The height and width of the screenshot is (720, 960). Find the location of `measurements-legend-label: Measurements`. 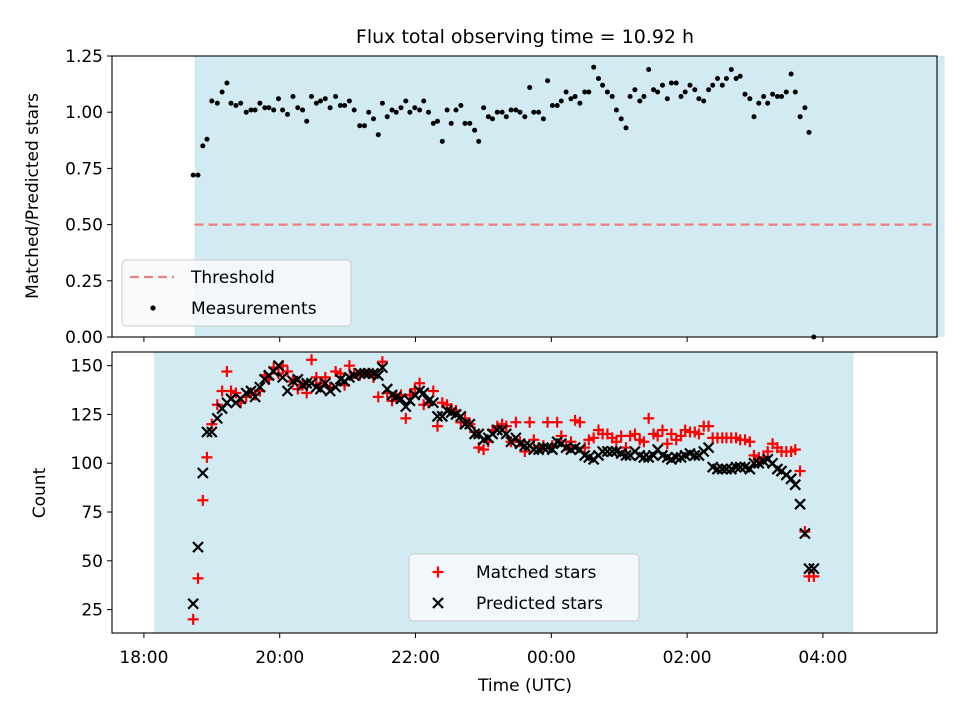

measurements-legend-label: Measurements is located at coordinates (254, 309).